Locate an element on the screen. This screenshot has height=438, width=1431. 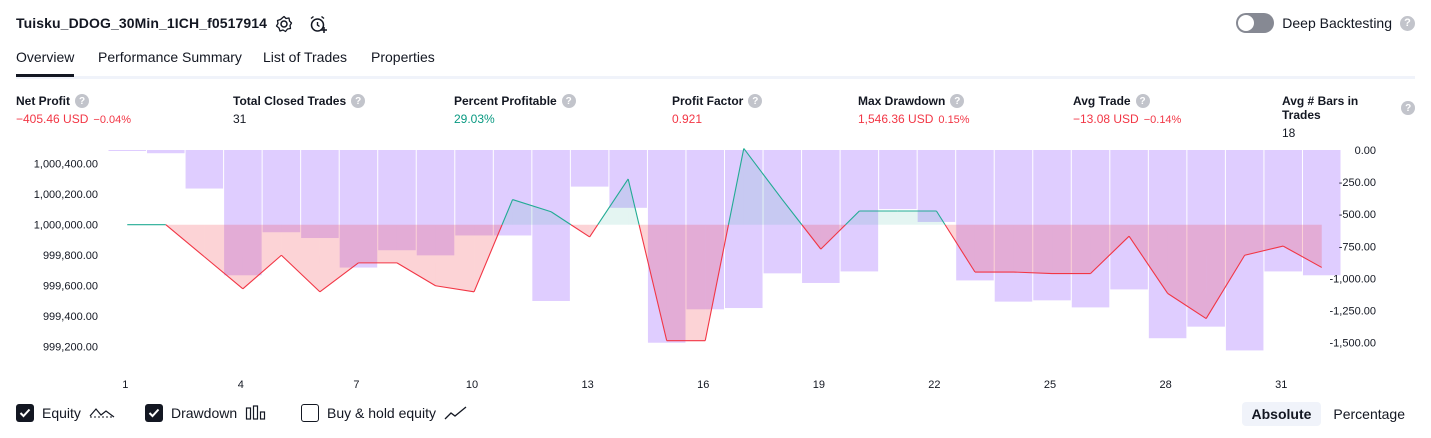
legend-label: Equity is located at coordinates (61, 413).